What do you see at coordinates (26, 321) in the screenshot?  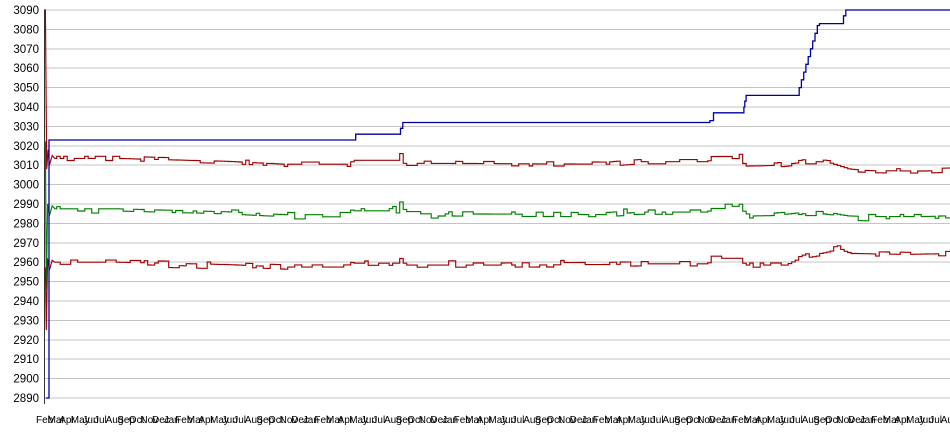 I see `y-tick-label: 2930` at bounding box center [26, 321].